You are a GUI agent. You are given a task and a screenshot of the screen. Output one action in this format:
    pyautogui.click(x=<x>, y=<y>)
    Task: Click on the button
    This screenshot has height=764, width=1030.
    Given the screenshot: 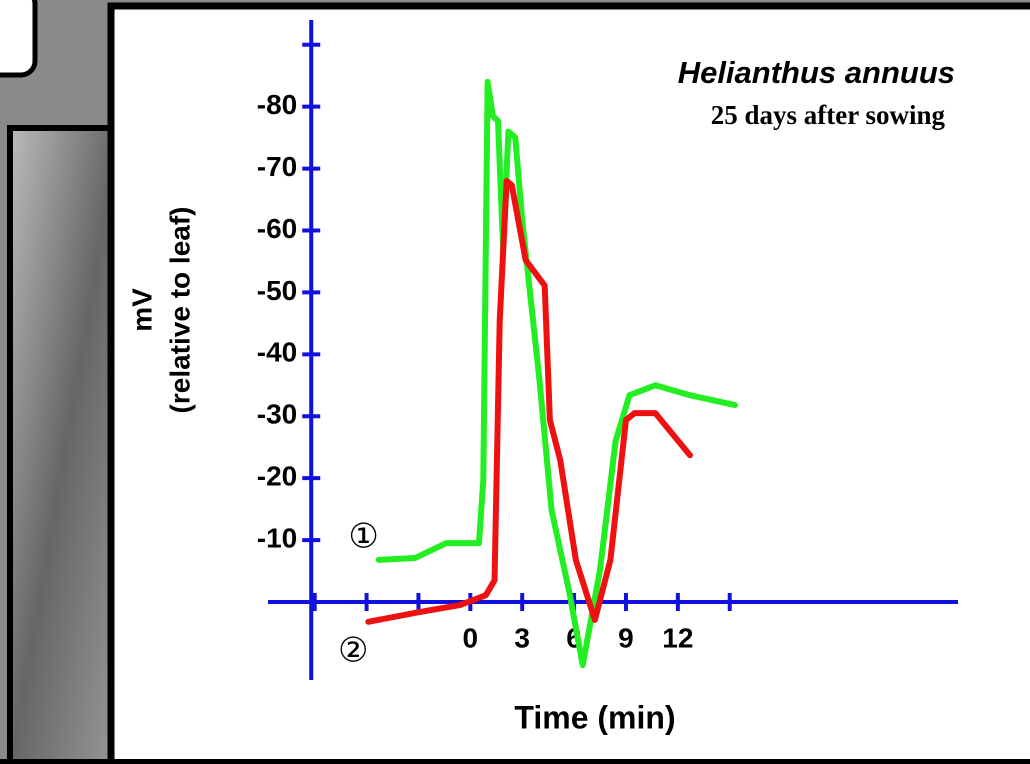 What is the action you would take?
    pyautogui.click(x=19, y=39)
    